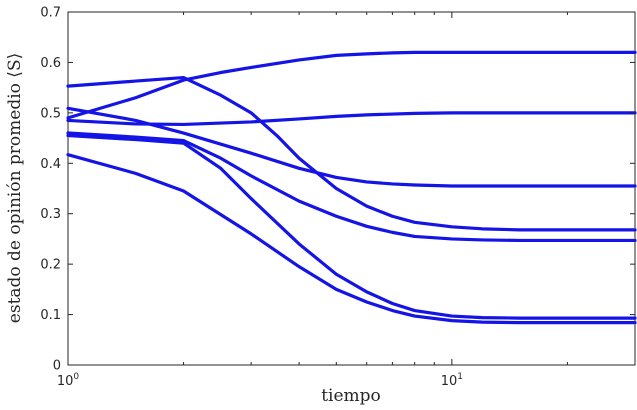 The image size is (637, 410). I want to click on y-tick-label: 0.7, so click(50, 13).